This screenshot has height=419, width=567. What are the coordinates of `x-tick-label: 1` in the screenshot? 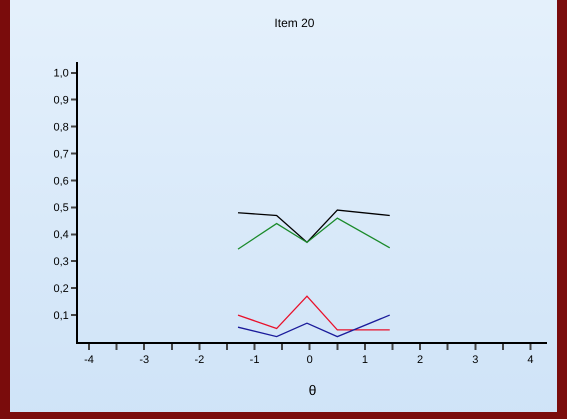 It's located at (365, 360).